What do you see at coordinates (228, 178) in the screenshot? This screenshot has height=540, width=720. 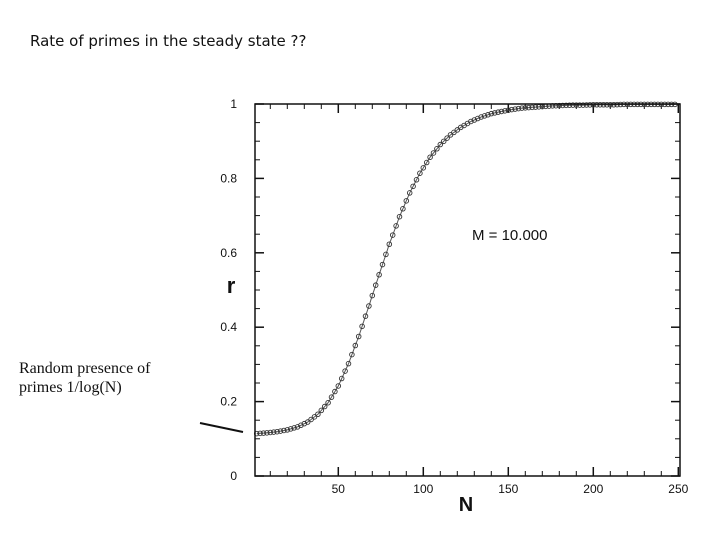 I see `y-tick-label: 0.8` at bounding box center [228, 178].